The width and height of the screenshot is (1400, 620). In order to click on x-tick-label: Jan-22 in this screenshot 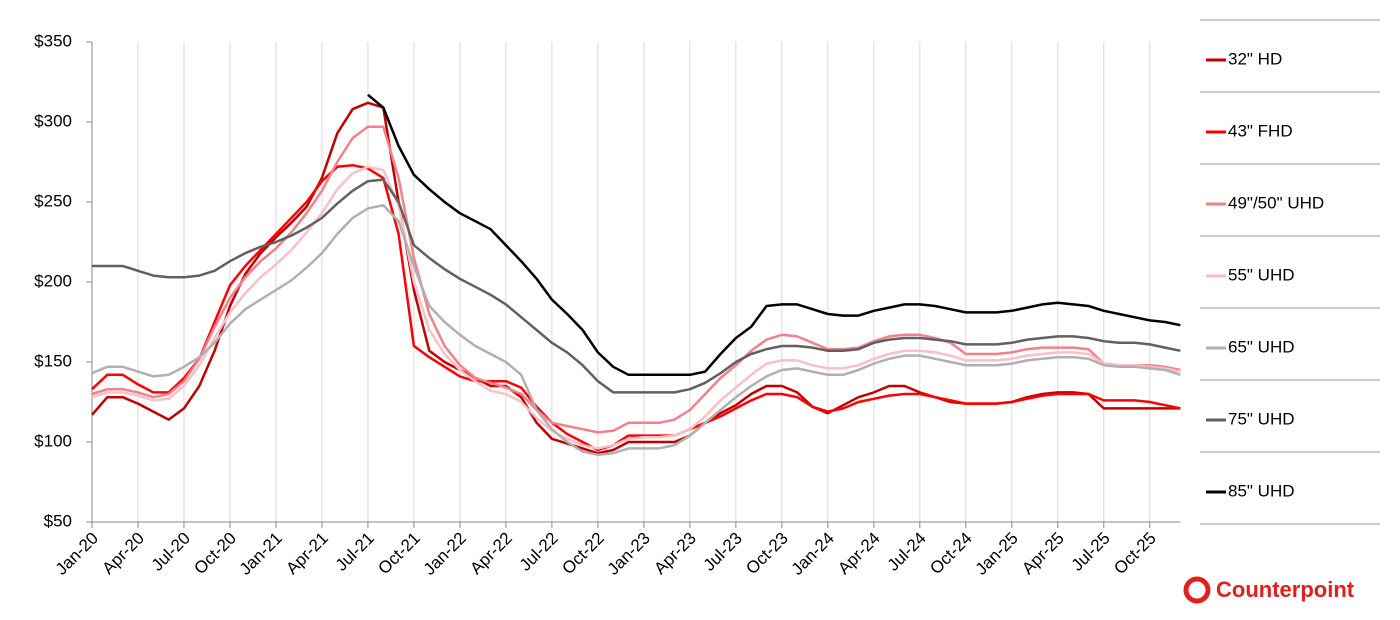, I will do `click(445, 554)`.